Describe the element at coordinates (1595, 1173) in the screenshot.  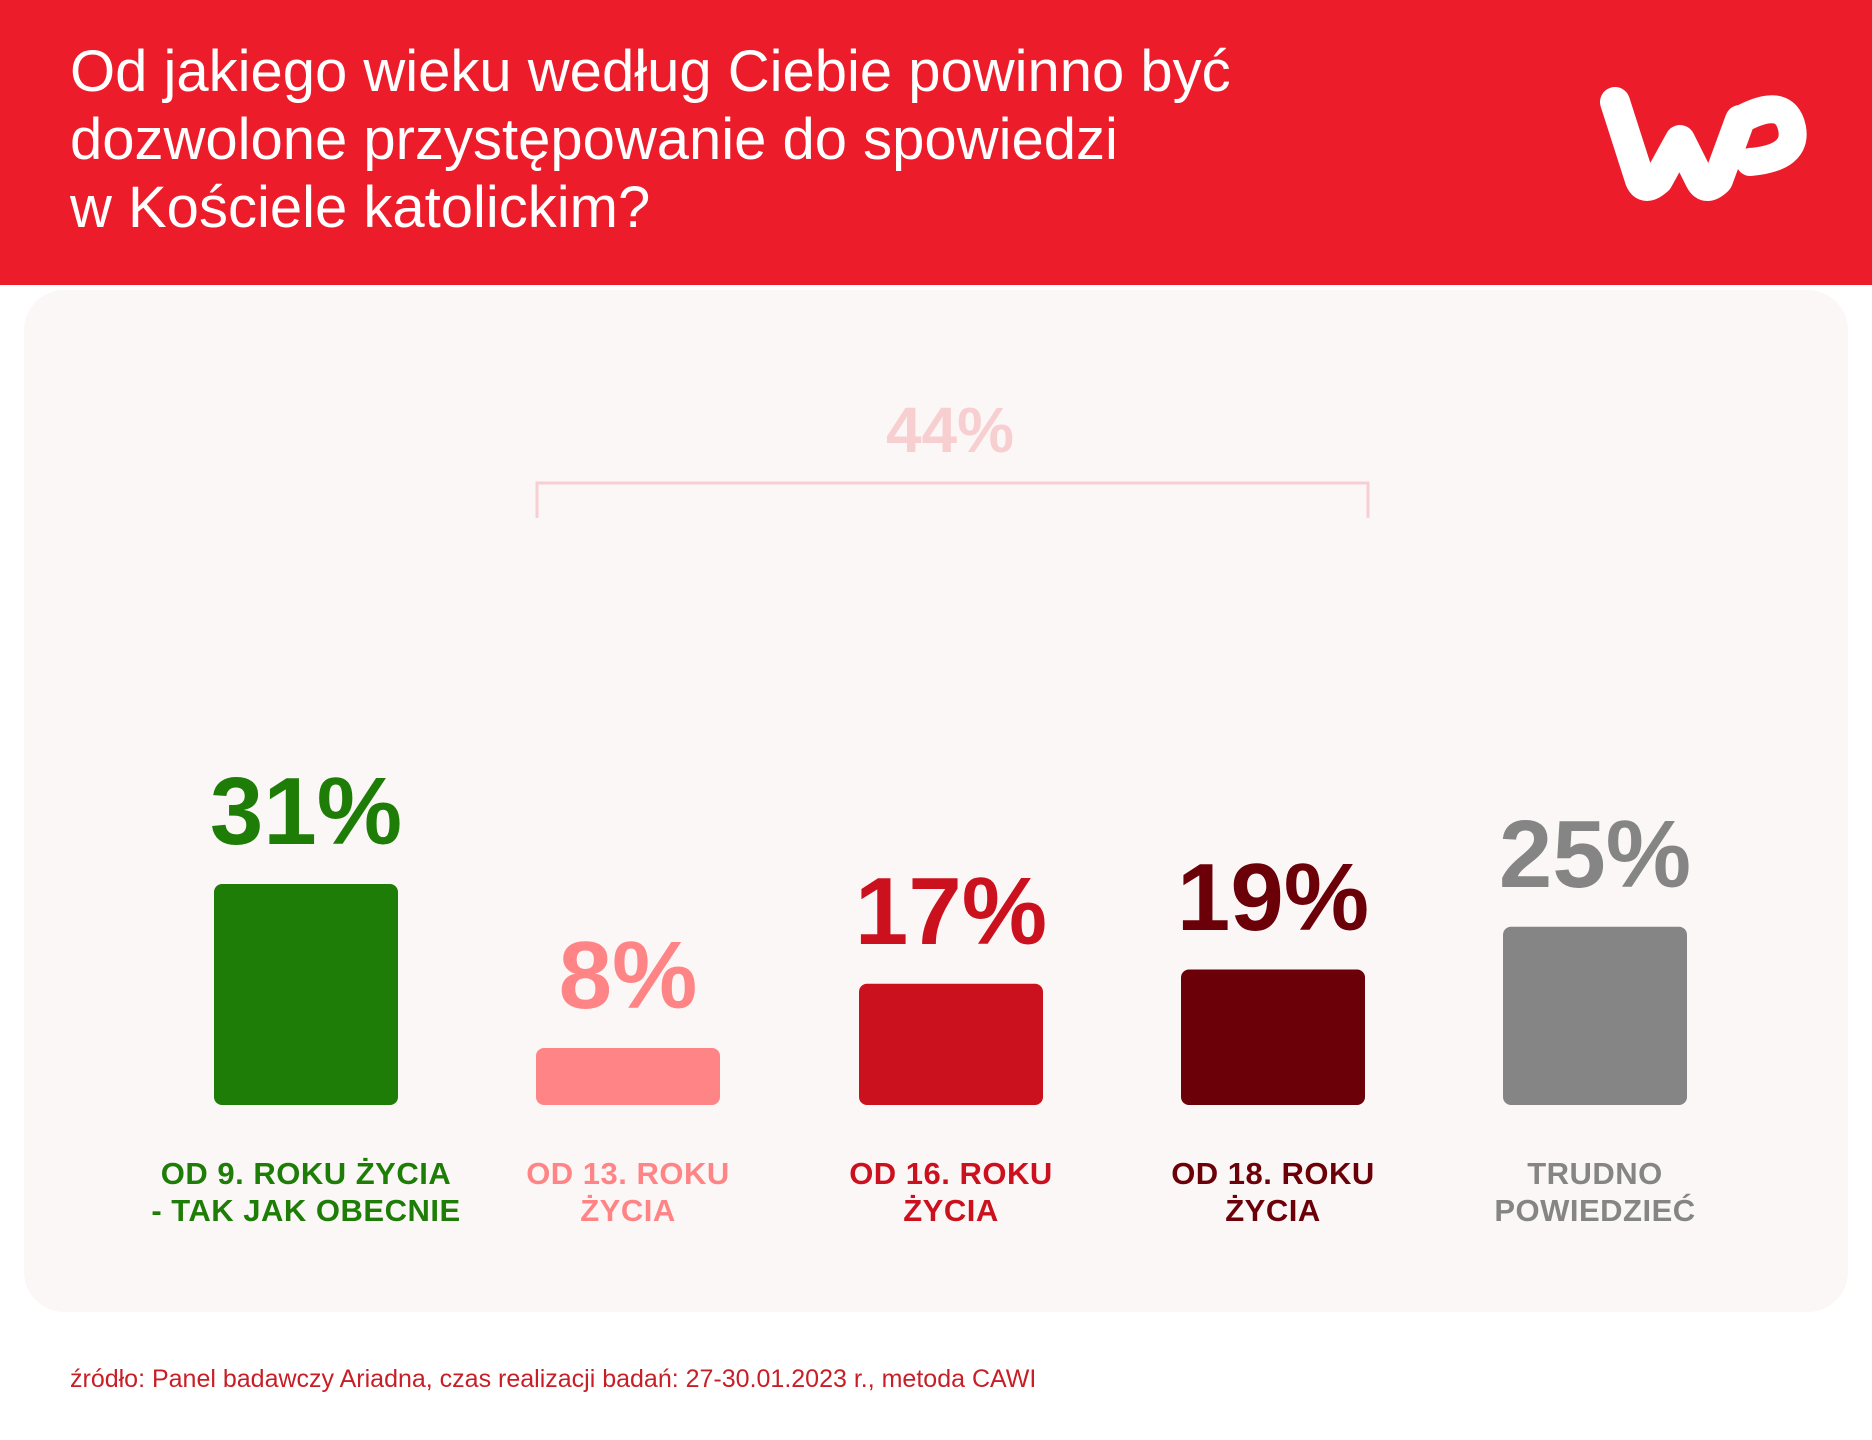
I see `category-label-line: TRUDNO` at that location.